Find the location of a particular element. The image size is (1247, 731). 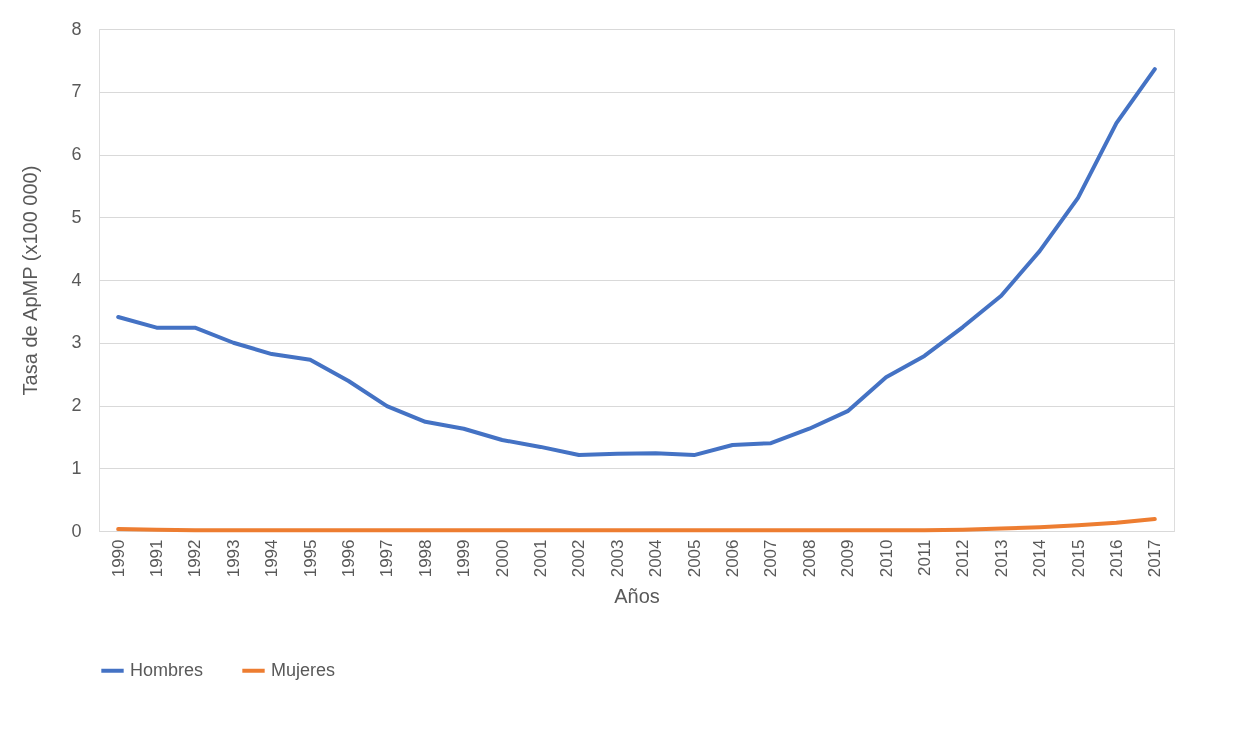

x-tick-label: 2010 is located at coordinates (886, 558).